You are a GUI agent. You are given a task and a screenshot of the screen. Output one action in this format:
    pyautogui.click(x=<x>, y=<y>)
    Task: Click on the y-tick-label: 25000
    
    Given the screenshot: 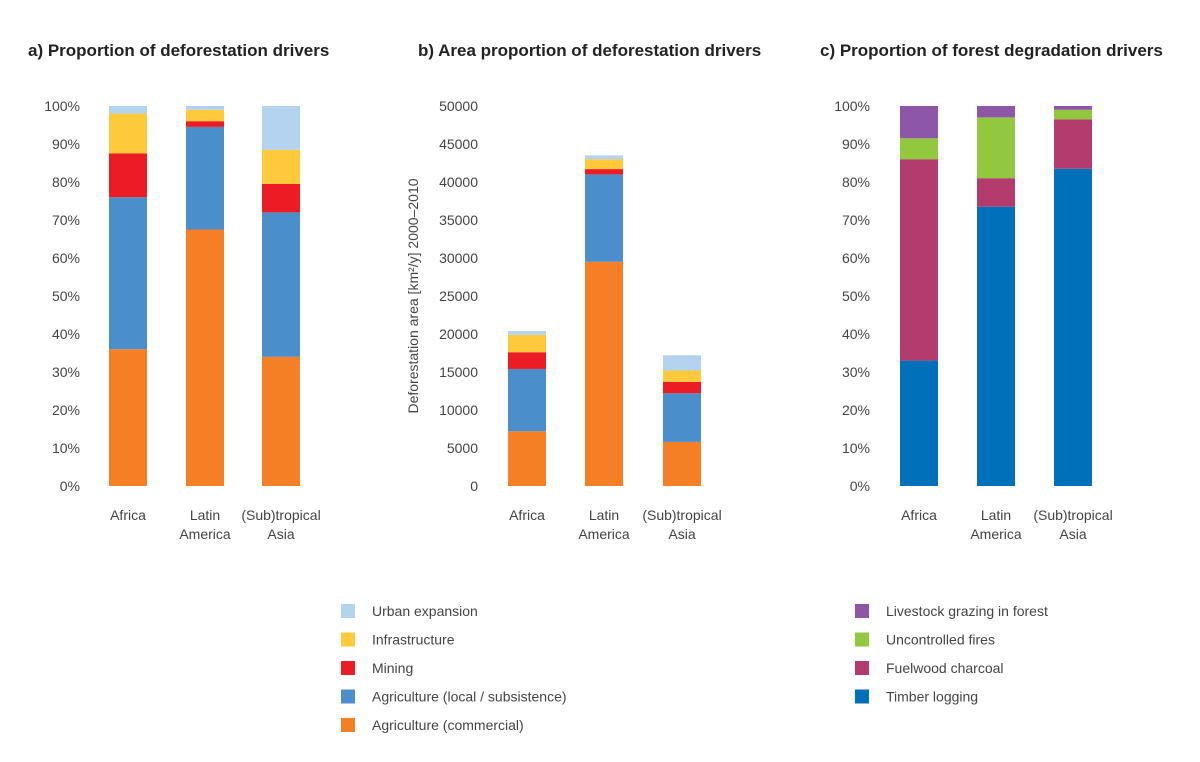 What is the action you would take?
    pyautogui.click(x=458, y=296)
    